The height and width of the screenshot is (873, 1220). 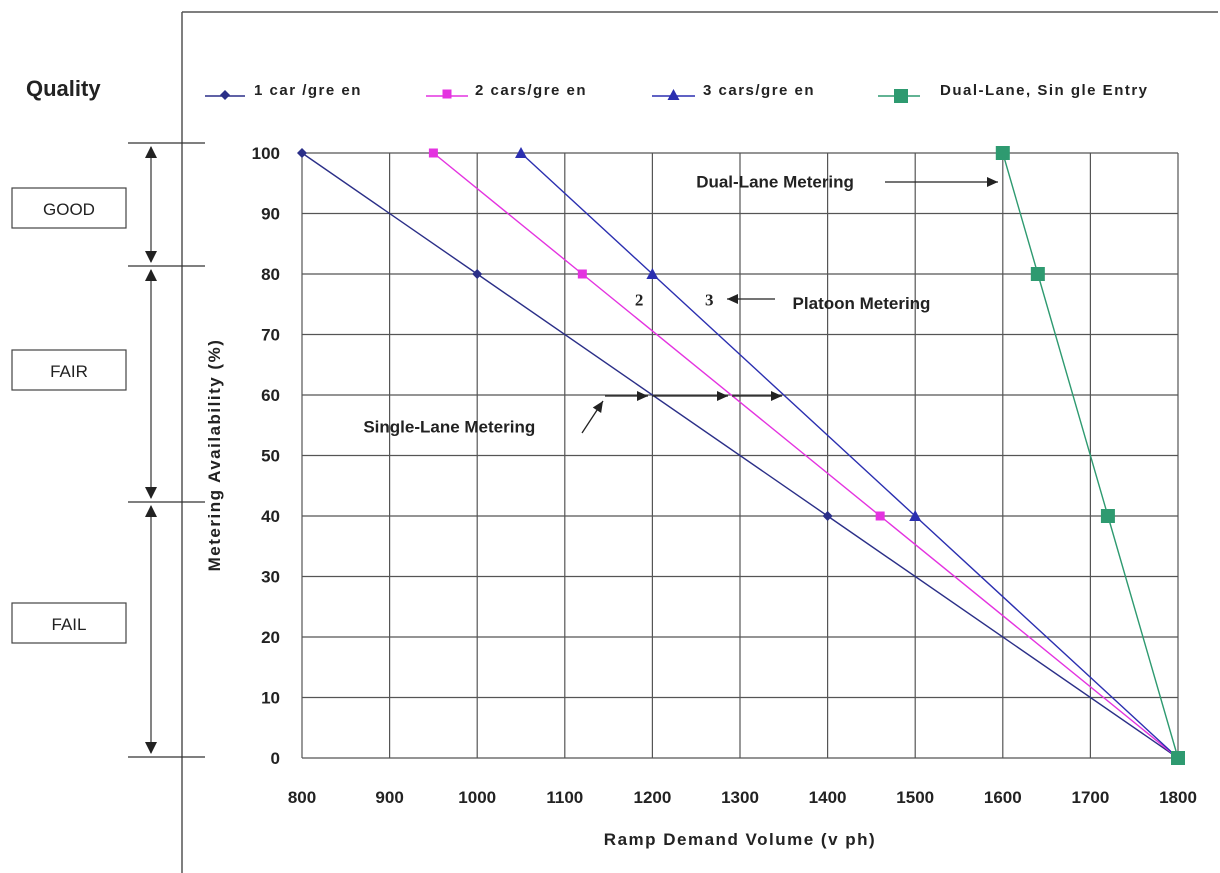 What do you see at coordinates (270, 637) in the screenshot?
I see `y-tick-label-20: 20` at bounding box center [270, 637].